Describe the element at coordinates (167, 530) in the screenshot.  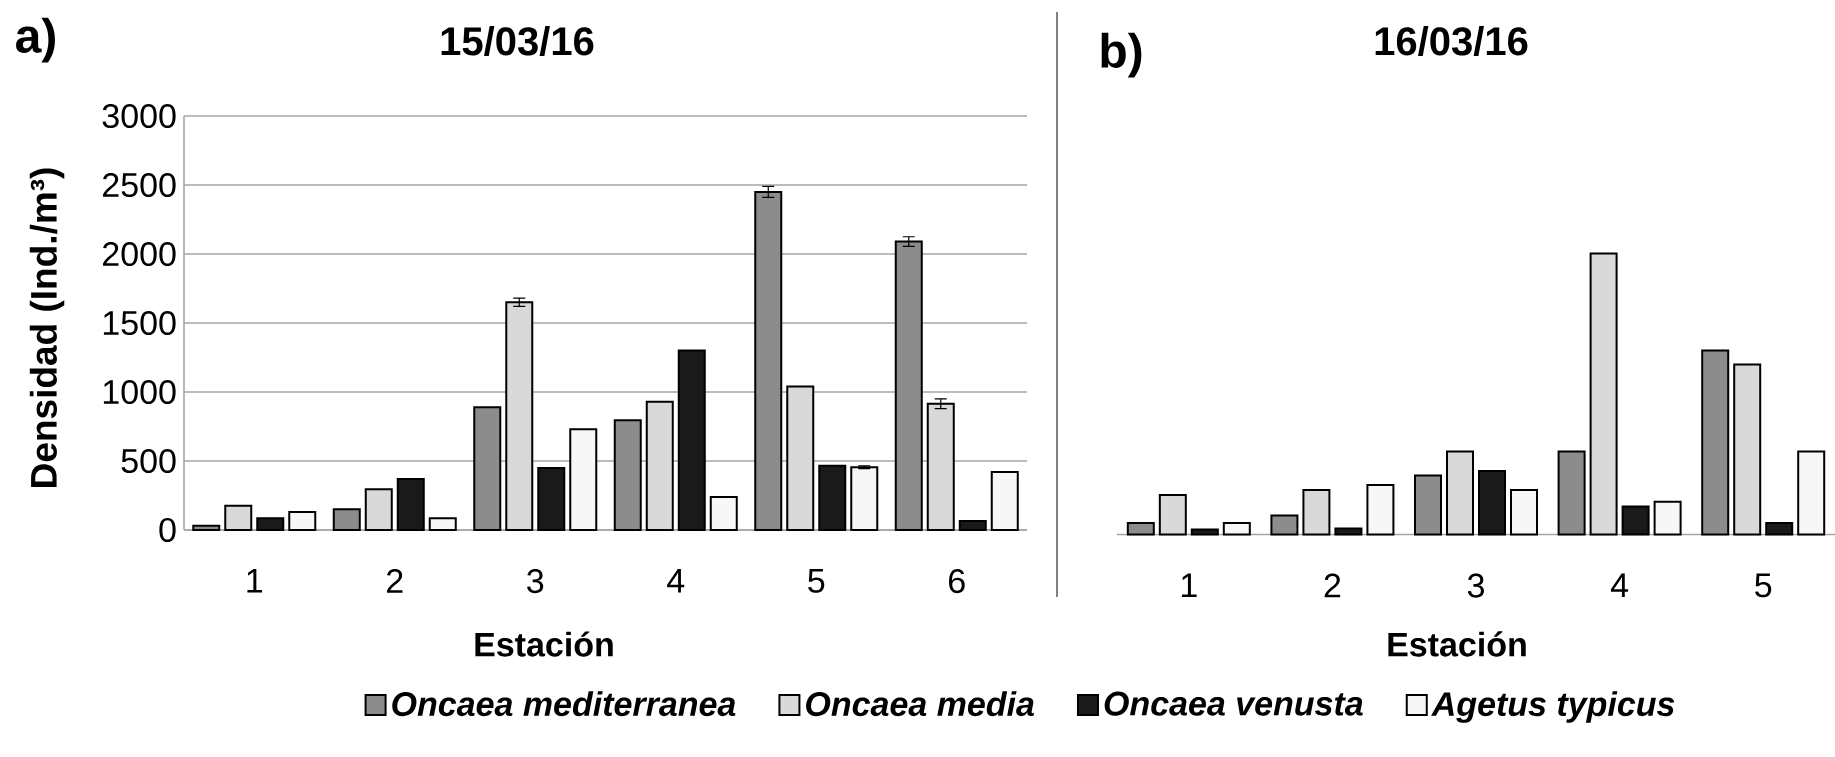
I see `y-tick-label: 0` at that location.